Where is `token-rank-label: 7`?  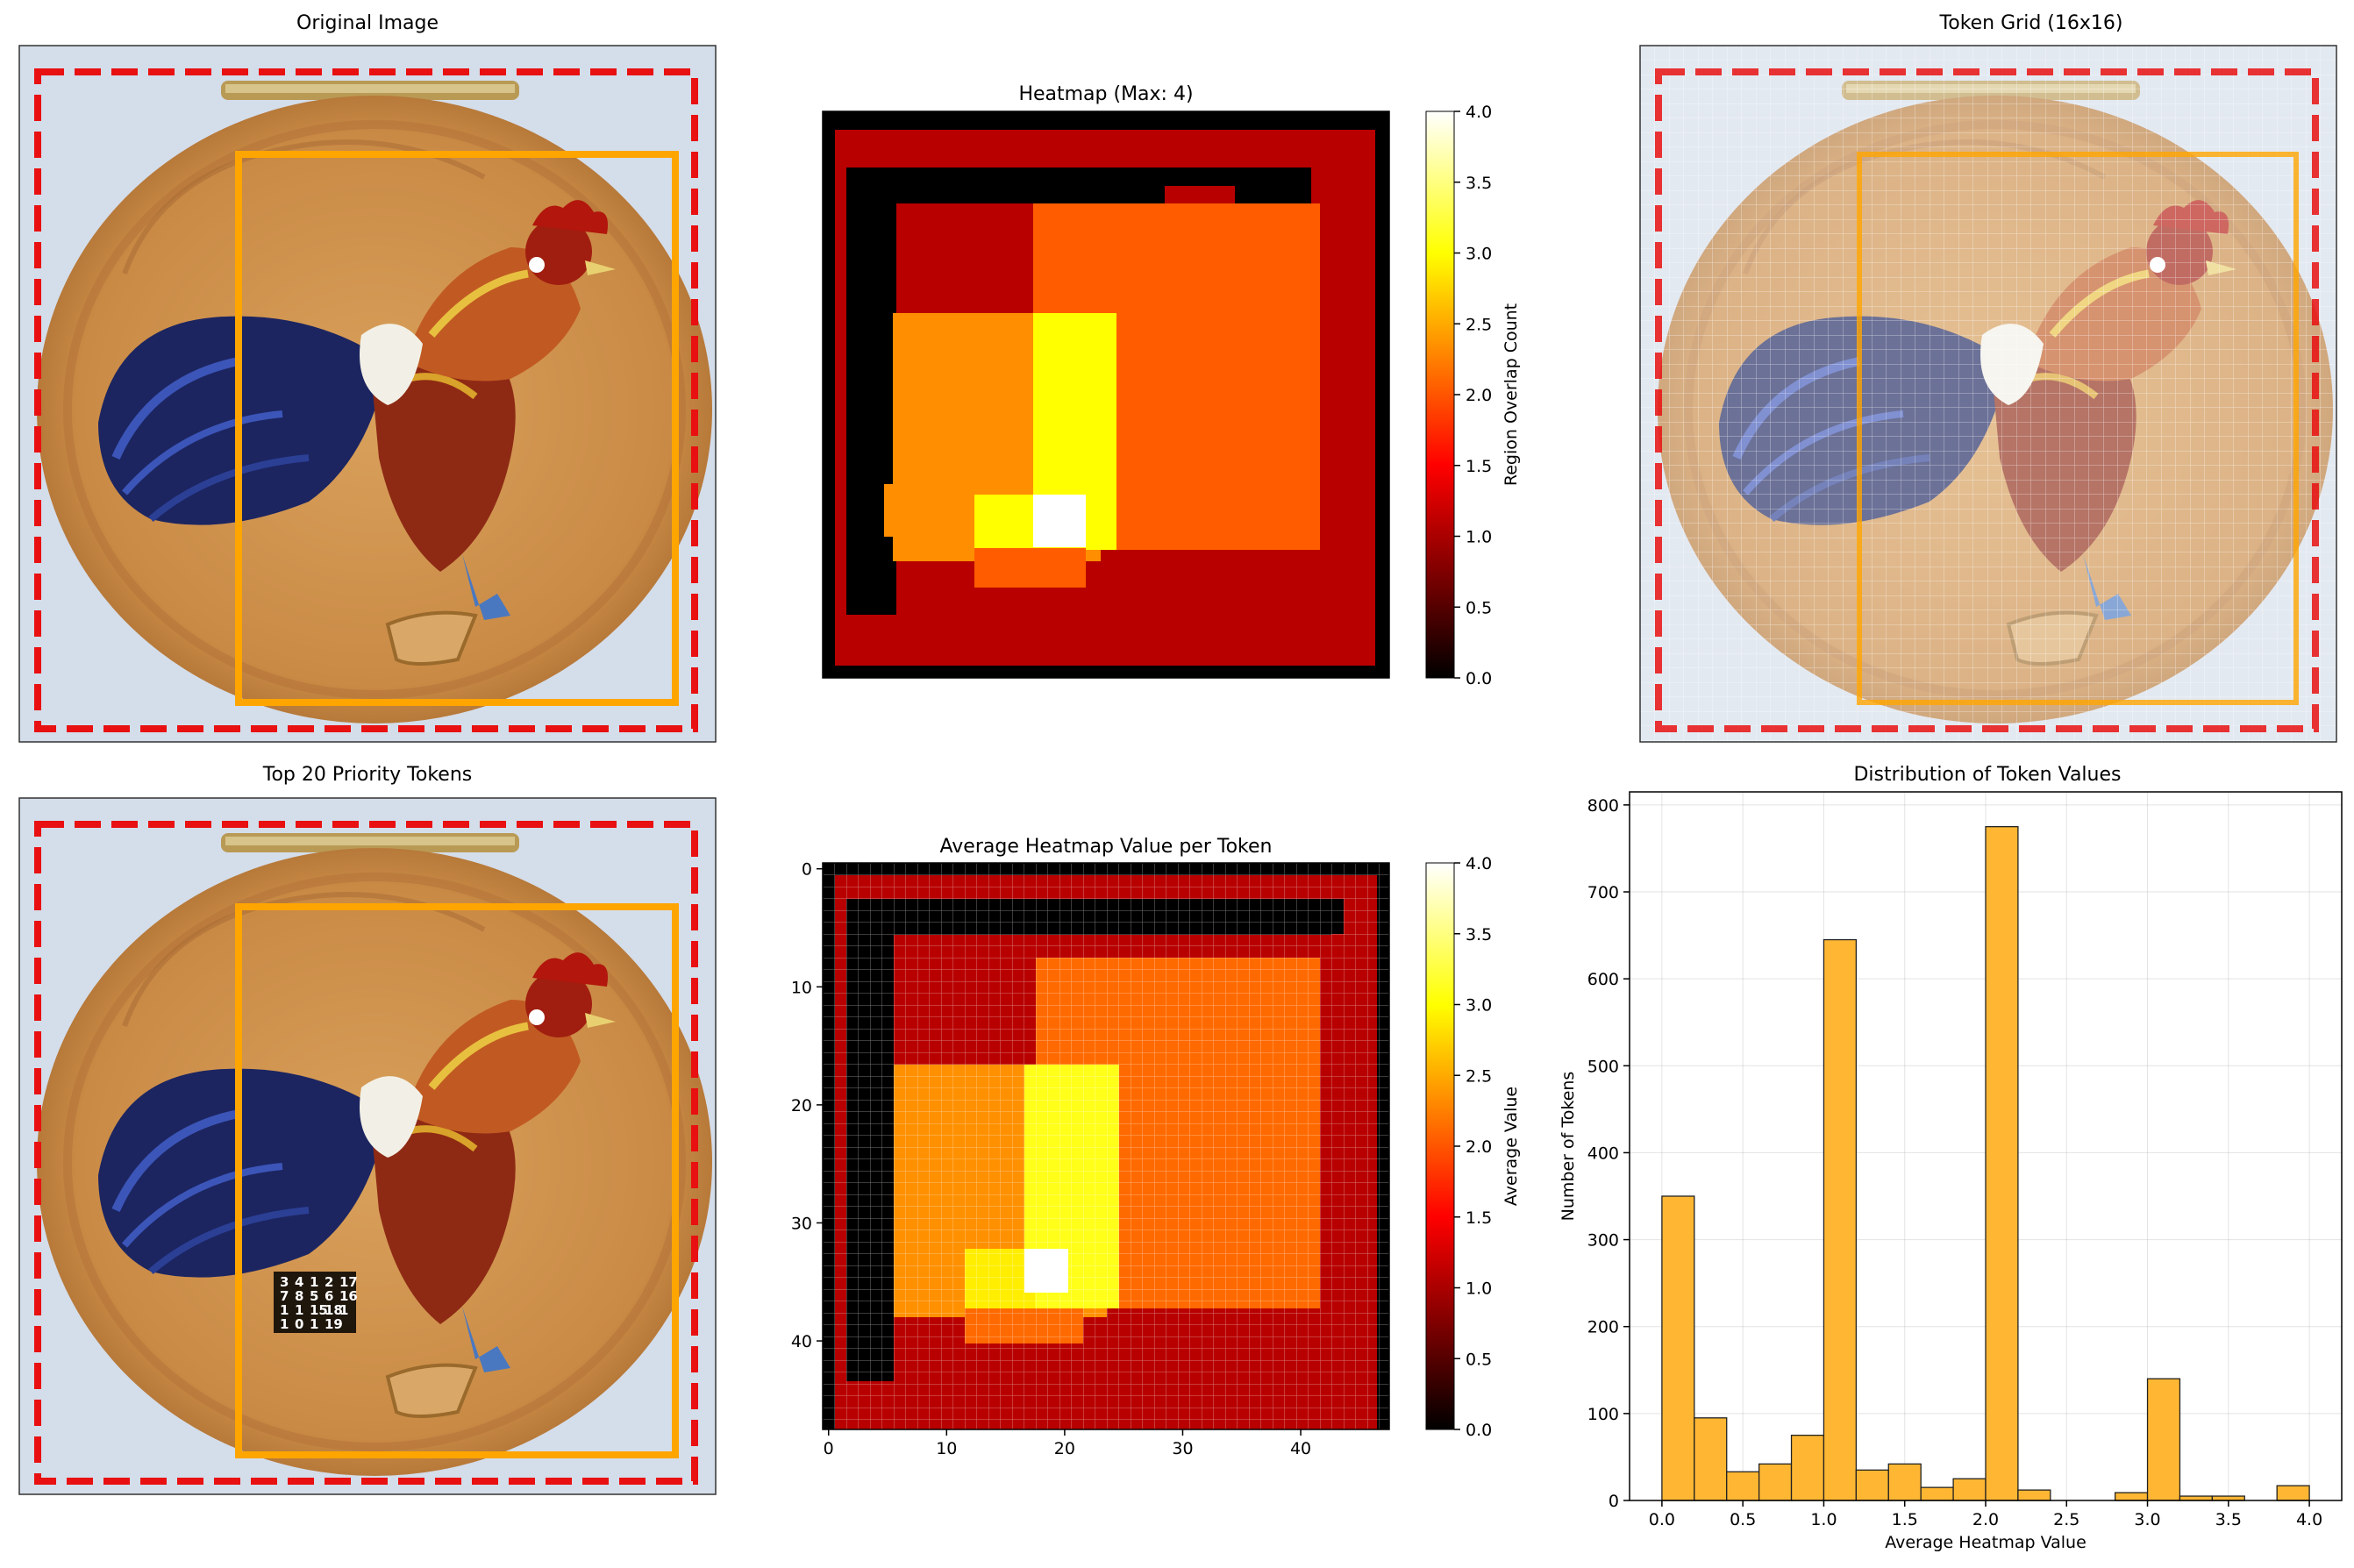
token-rank-label: 7 is located at coordinates (284, 1296).